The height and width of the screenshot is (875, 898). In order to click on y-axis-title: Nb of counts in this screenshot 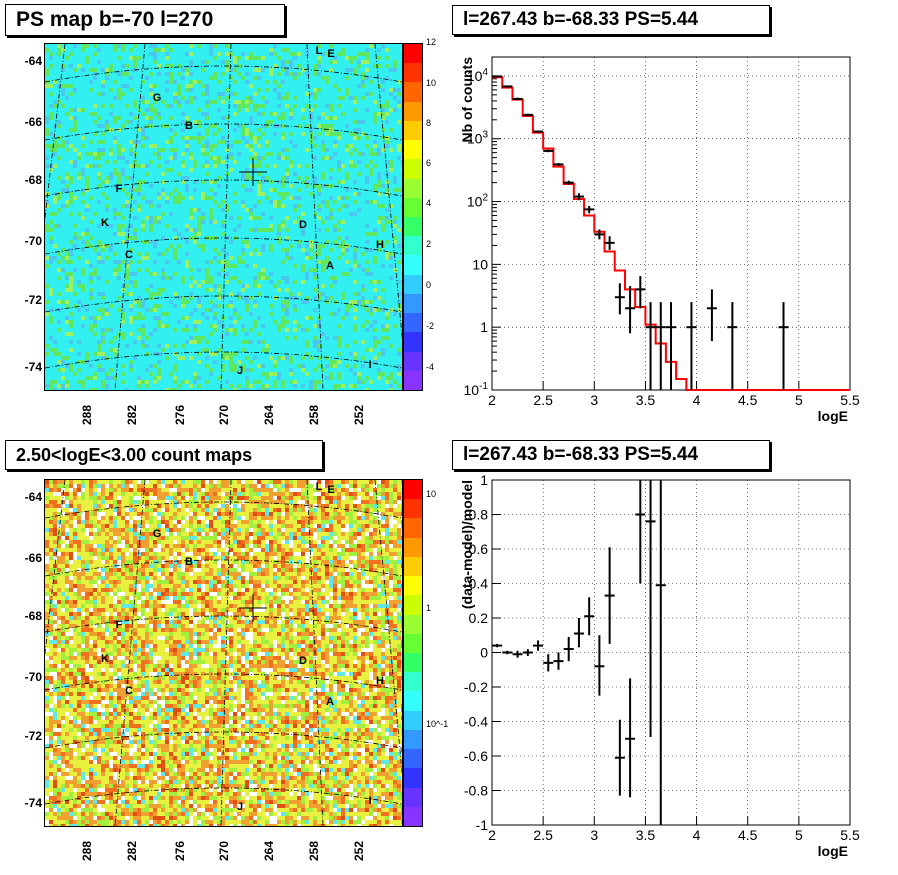, I will do `click(467, 100)`.